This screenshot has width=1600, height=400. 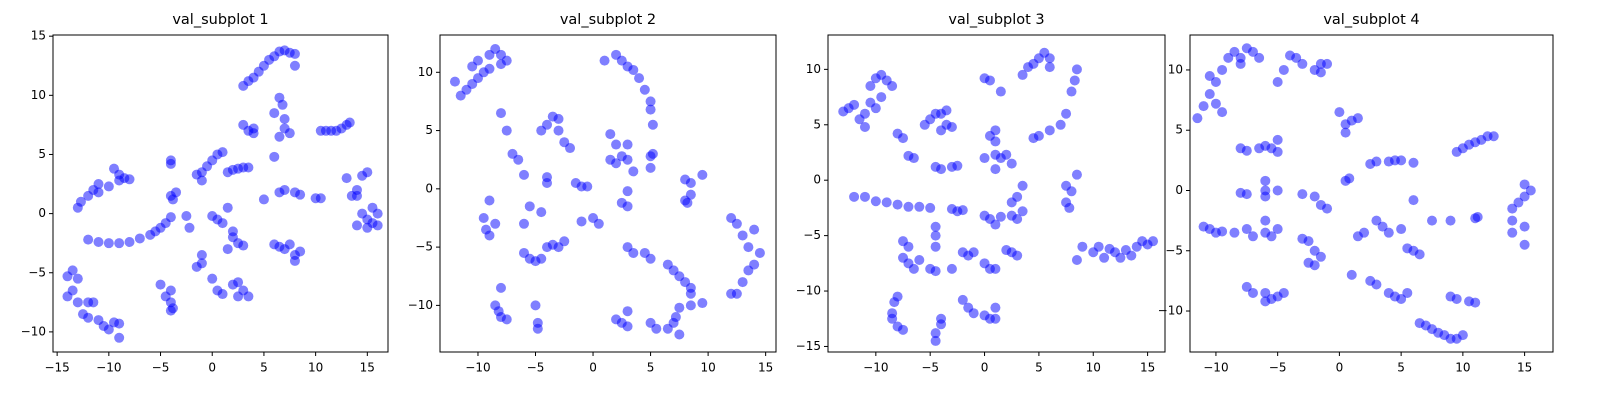 I want to click on y-tick-label: −10, so click(x=1170, y=311).